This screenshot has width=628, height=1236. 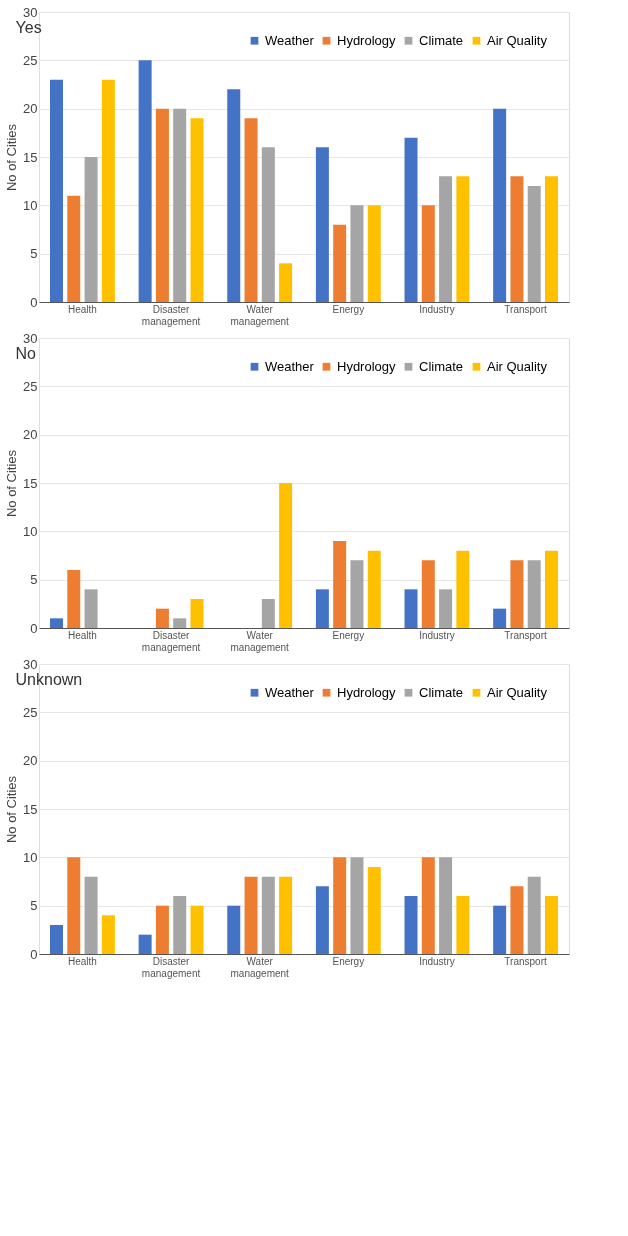 What do you see at coordinates (525, 309) in the screenshot?
I see `x-tick-label: Transport` at bounding box center [525, 309].